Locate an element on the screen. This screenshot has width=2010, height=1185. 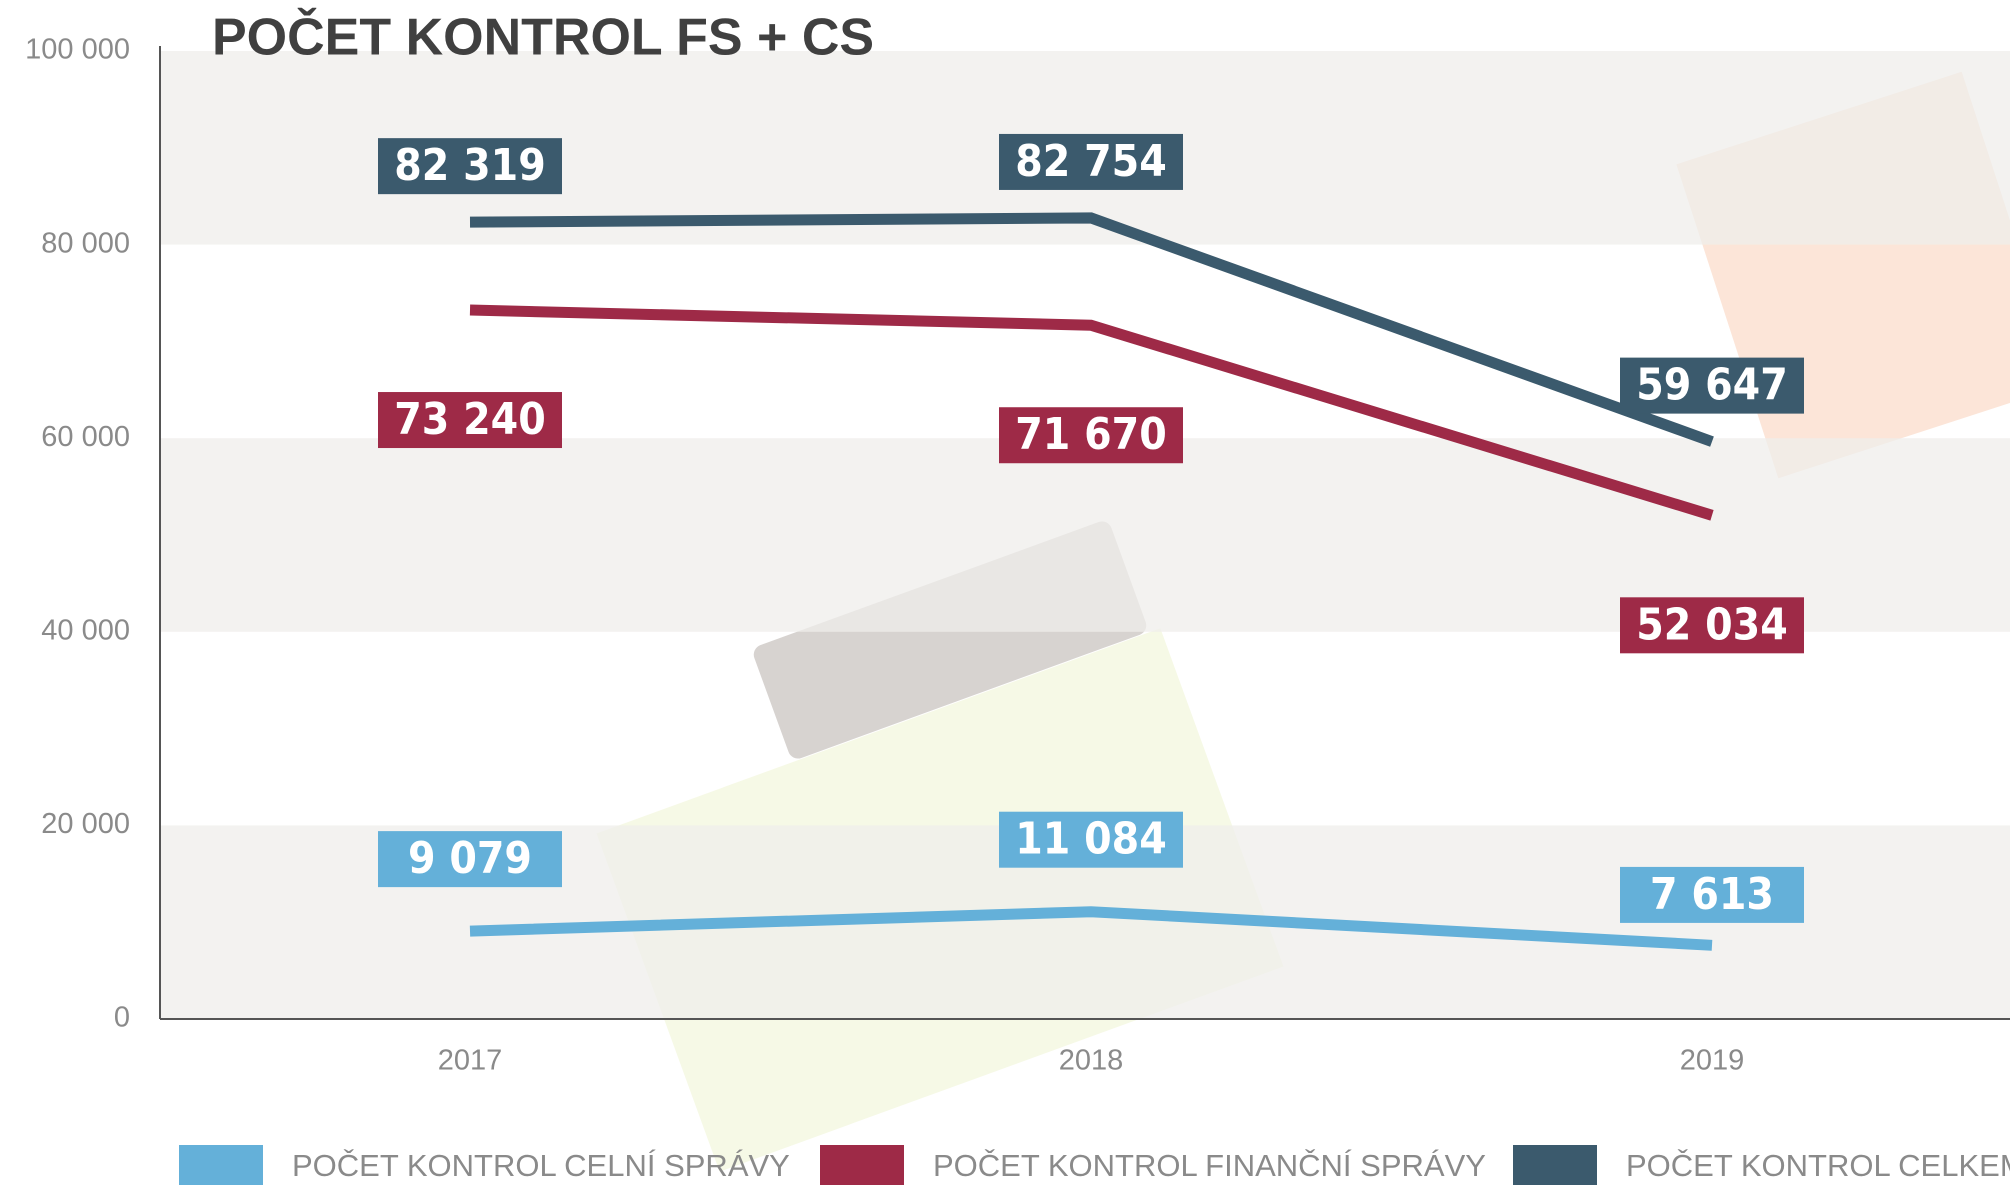
value-label: 52 034 is located at coordinates (1712, 624).